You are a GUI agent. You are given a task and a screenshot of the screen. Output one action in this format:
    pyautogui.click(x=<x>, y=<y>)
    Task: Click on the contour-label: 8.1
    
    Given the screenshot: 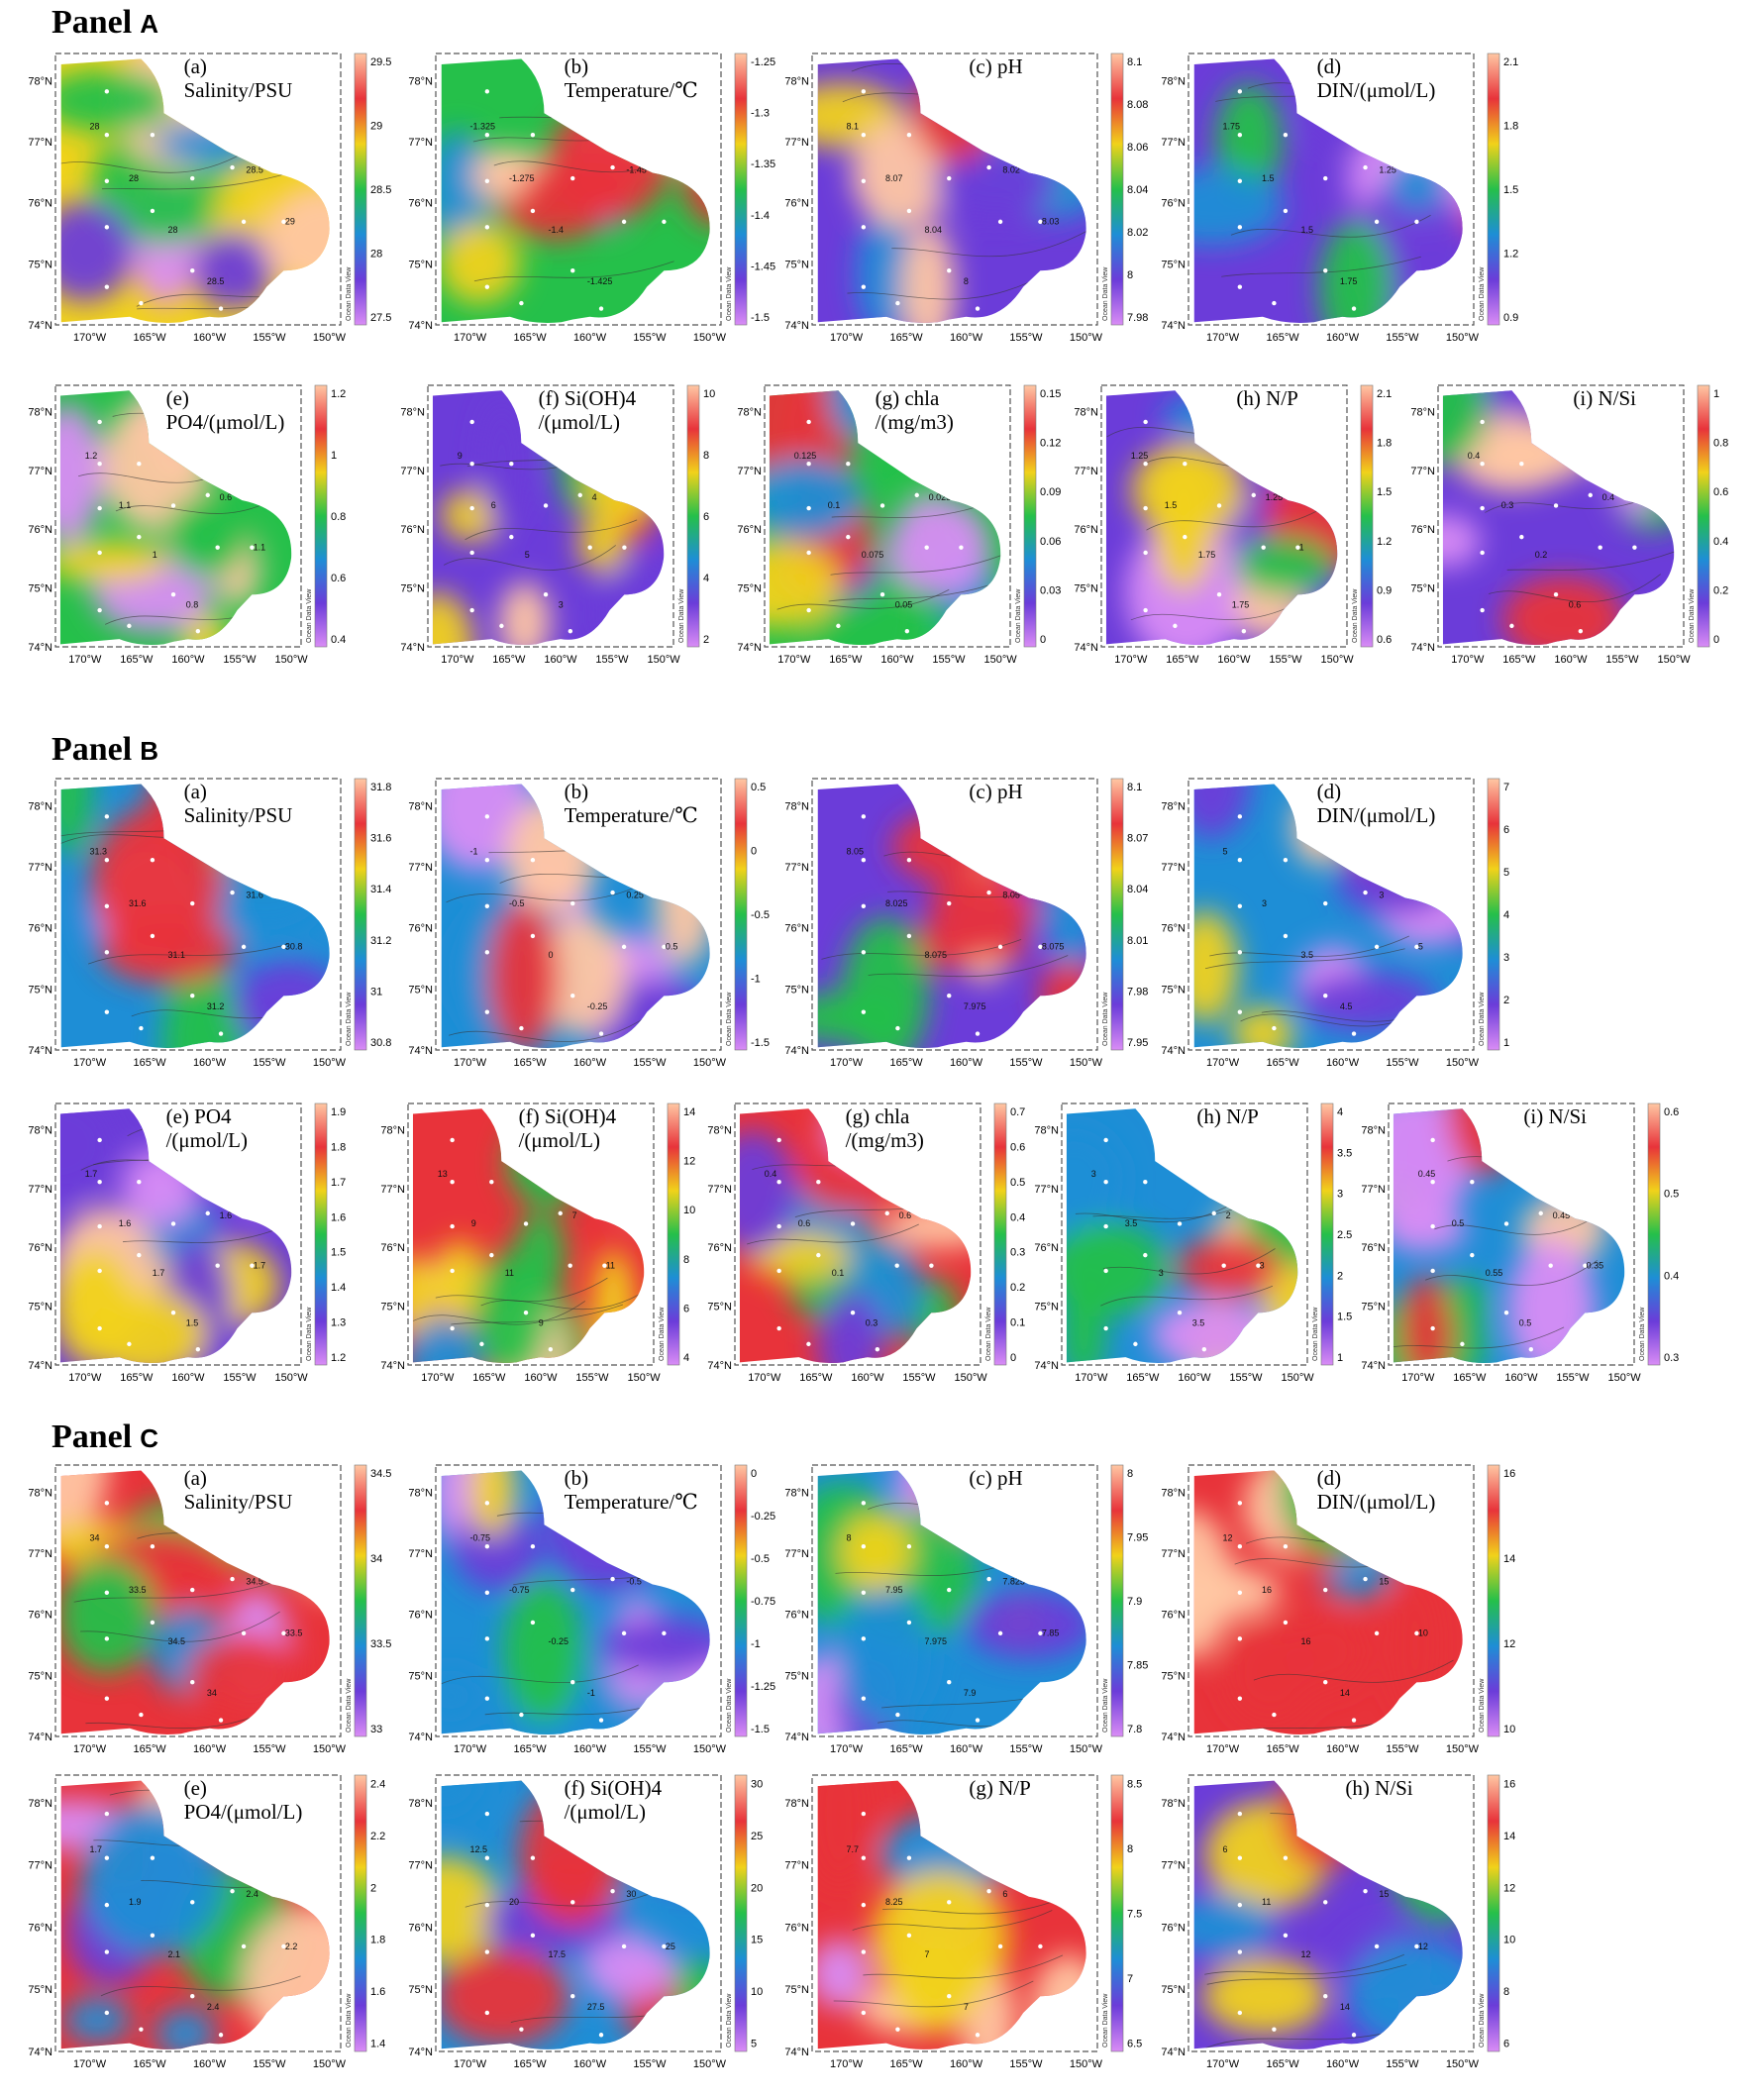 What is the action you would take?
    pyautogui.click(x=854, y=127)
    